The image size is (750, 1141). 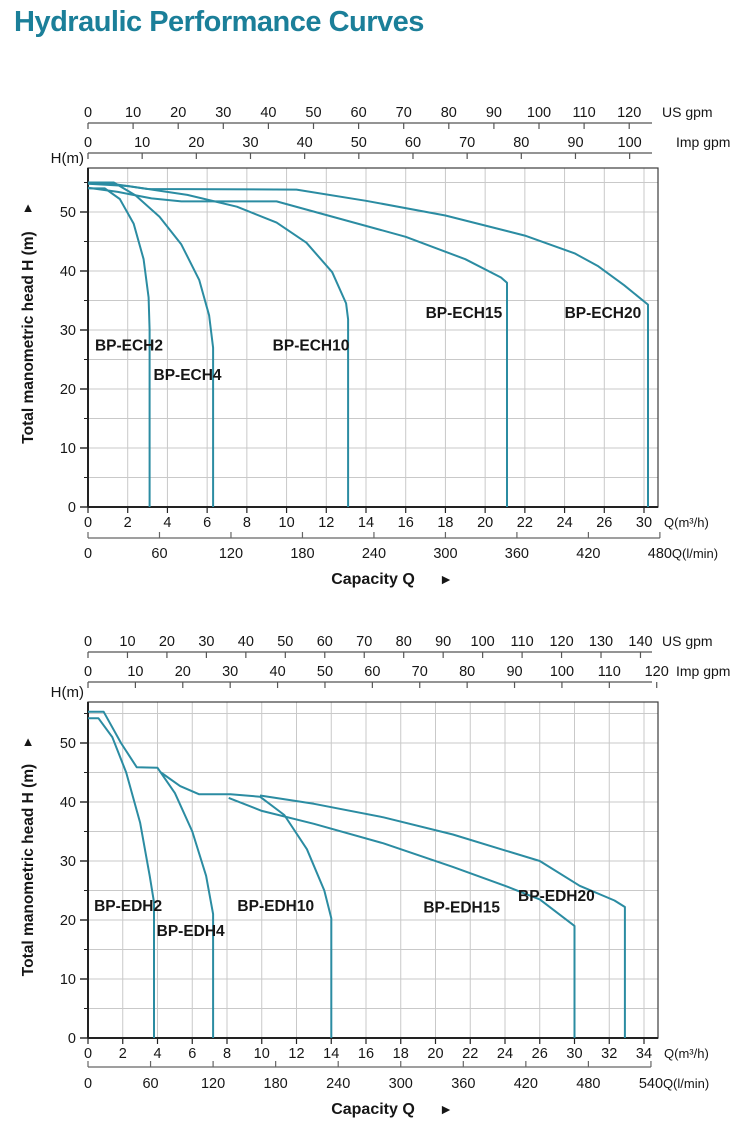 What do you see at coordinates (556, 896) in the screenshot?
I see `curve-label-BP-EDH20: BP-EDH20` at bounding box center [556, 896].